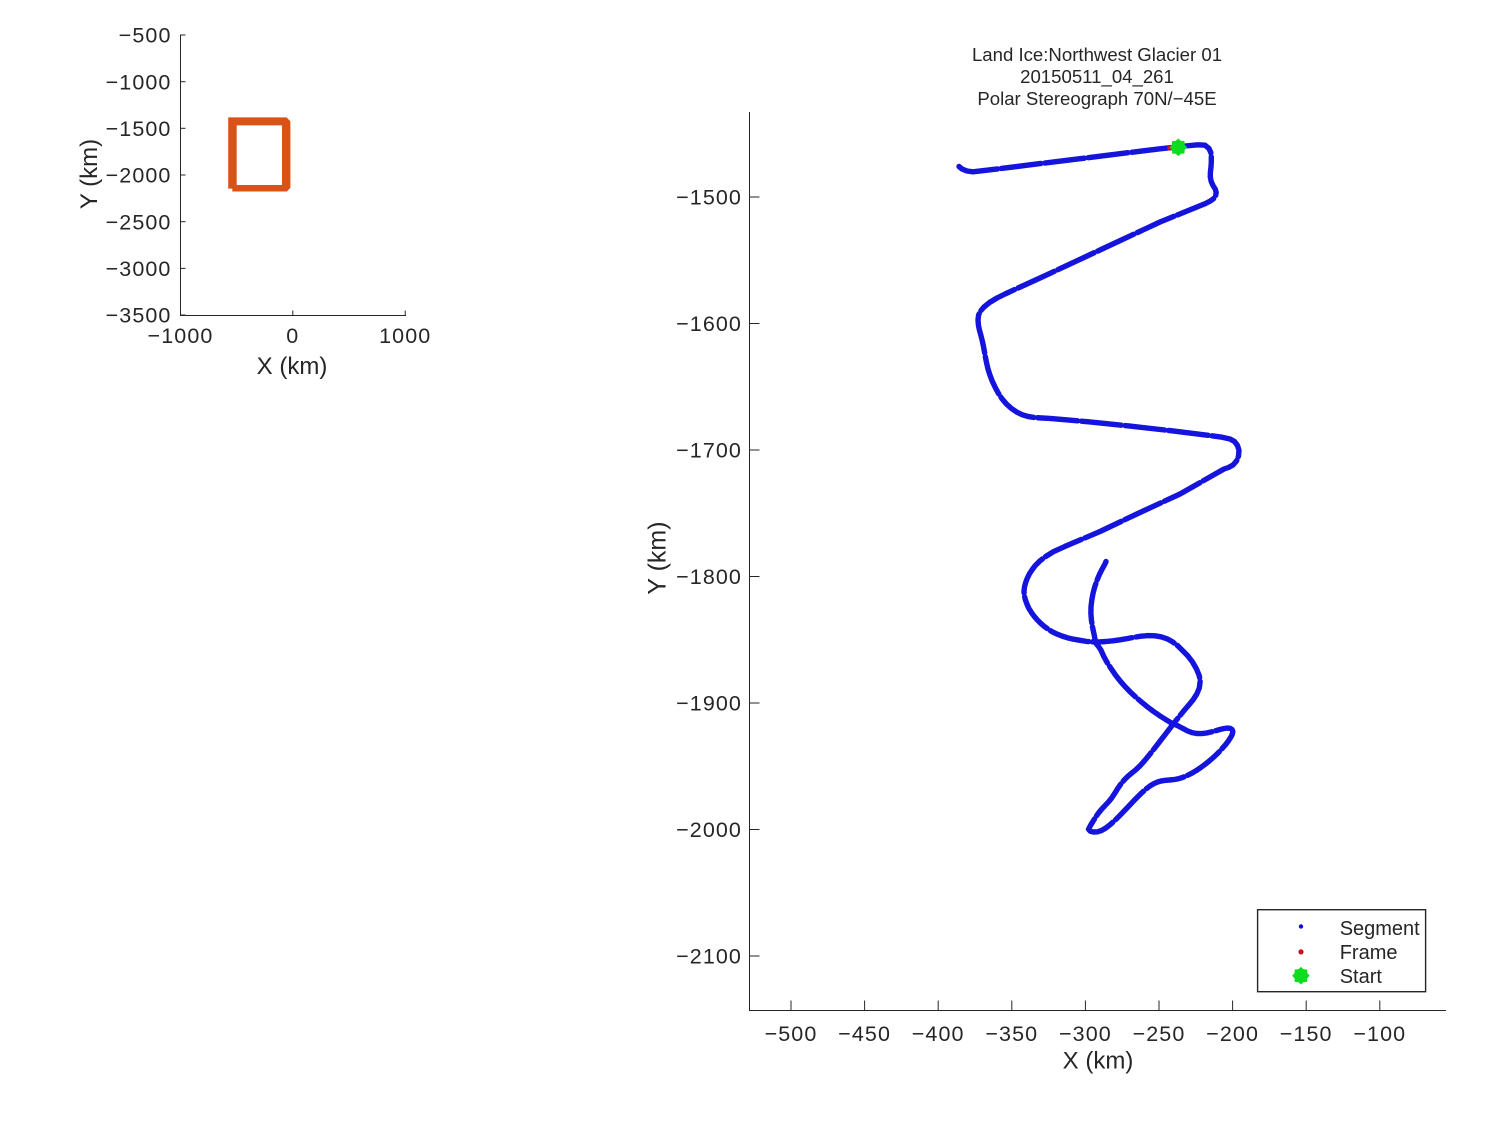  What do you see at coordinates (1096, 98) in the screenshot?
I see `svg-text: Polar Stereograph 70N/−45E` at bounding box center [1096, 98].